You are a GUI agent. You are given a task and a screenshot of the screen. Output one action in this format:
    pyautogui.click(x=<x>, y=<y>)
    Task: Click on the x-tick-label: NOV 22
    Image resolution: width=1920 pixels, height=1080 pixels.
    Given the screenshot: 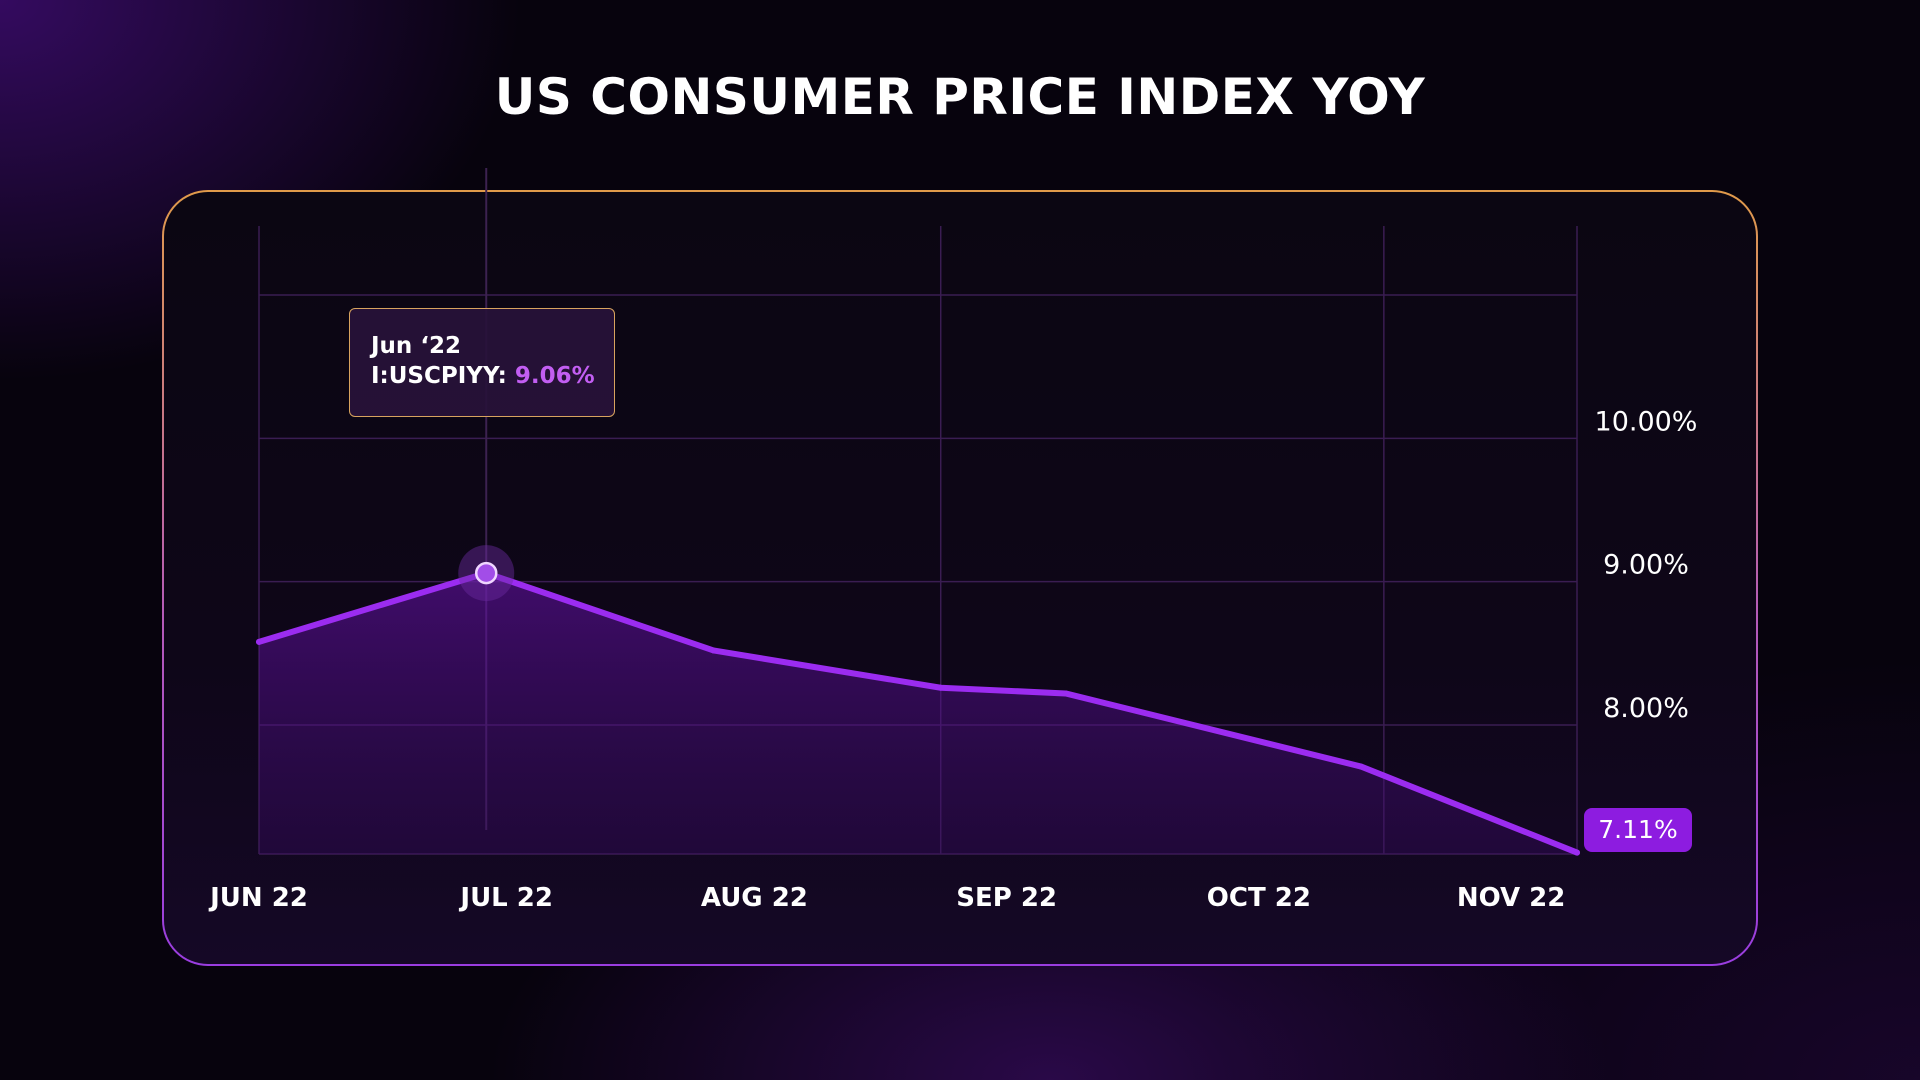 What is the action you would take?
    pyautogui.click(x=1511, y=898)
    